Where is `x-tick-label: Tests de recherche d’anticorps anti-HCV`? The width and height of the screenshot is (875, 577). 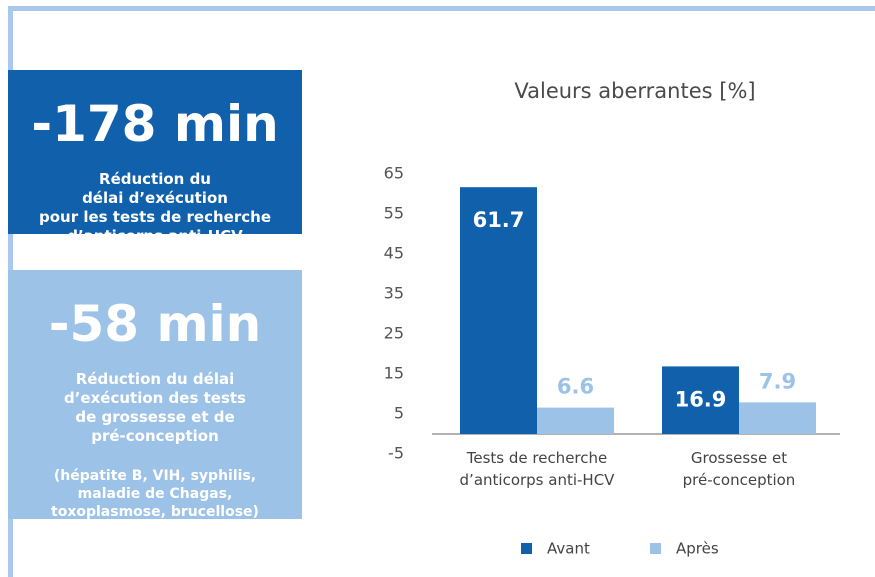
x-tick-label: Tests de recherche d’anticorps anti-HCV is located at coordinates (538, 469).